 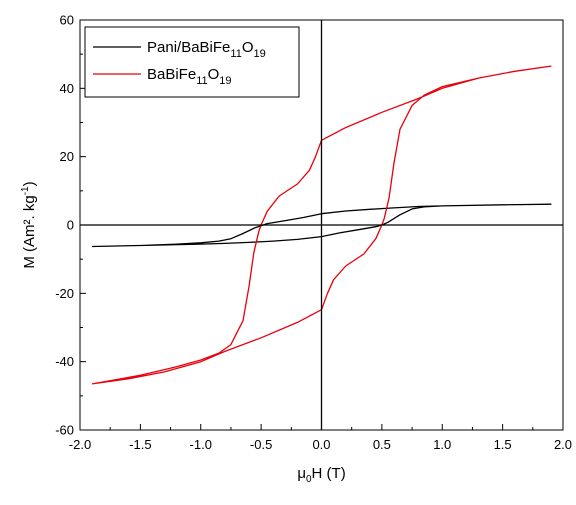 I want to click on y-tick-label: 20, so click(x=67, y=156).